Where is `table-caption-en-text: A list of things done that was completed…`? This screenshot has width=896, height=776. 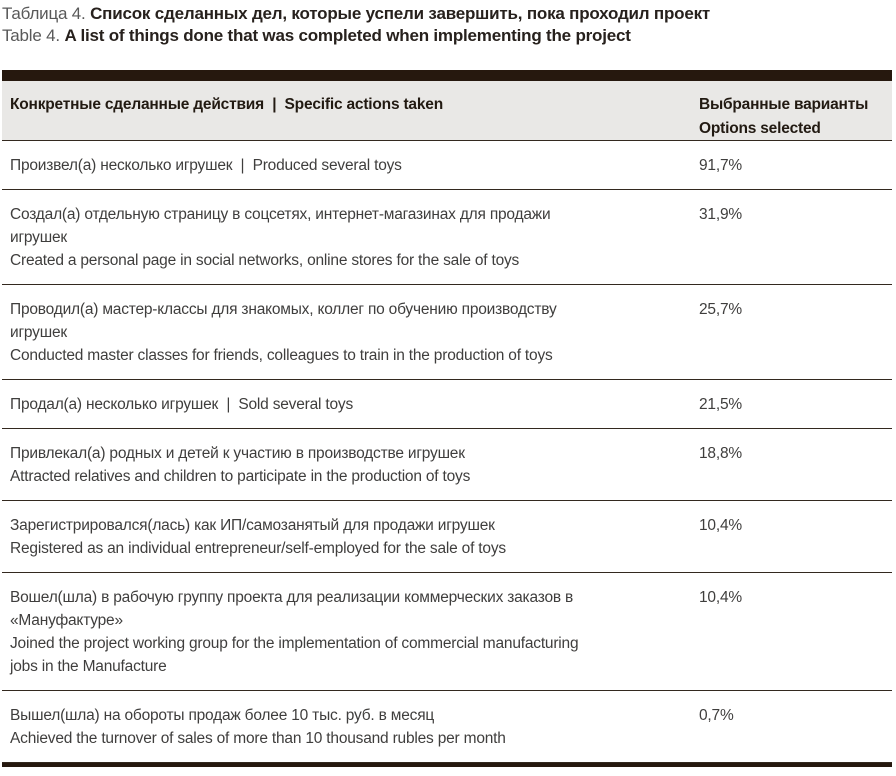
table-caption-en-text: A list of things done that was completed… is located at coordinates (347, 35).